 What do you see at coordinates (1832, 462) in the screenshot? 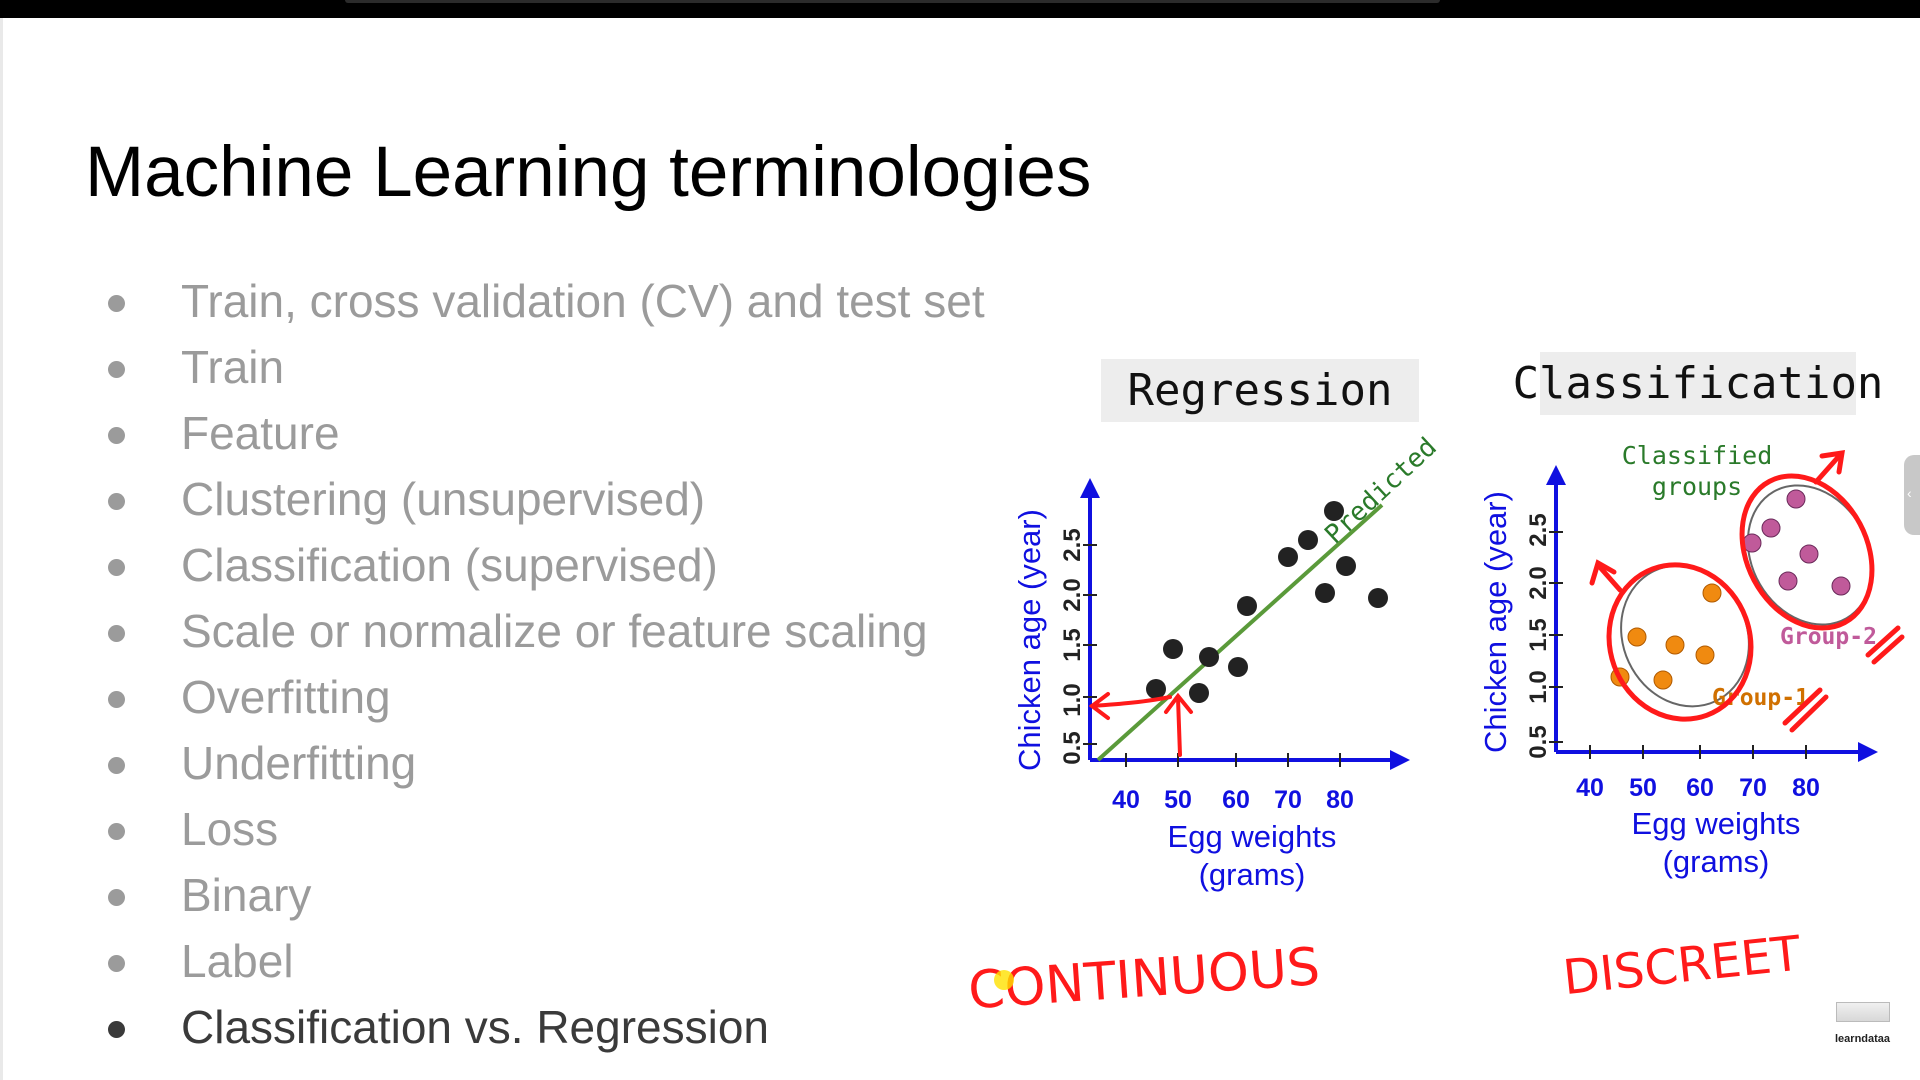
I see `ink-arrowhead-group2` at bounding box center [1832, 462].